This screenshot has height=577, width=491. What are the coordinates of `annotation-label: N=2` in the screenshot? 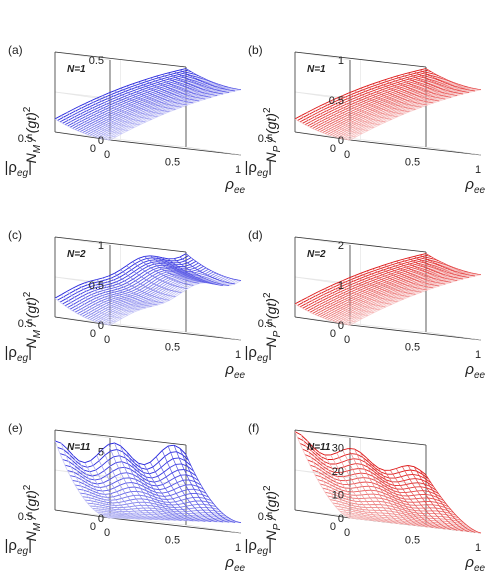 It's located at (76, 254).